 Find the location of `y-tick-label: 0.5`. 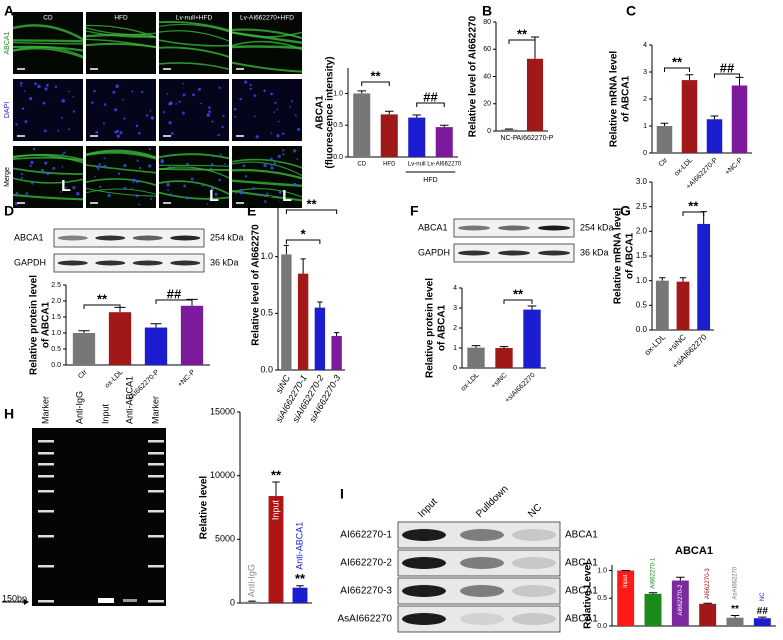

y-tick-label: 0.5 is located at coordinates (602, 598).